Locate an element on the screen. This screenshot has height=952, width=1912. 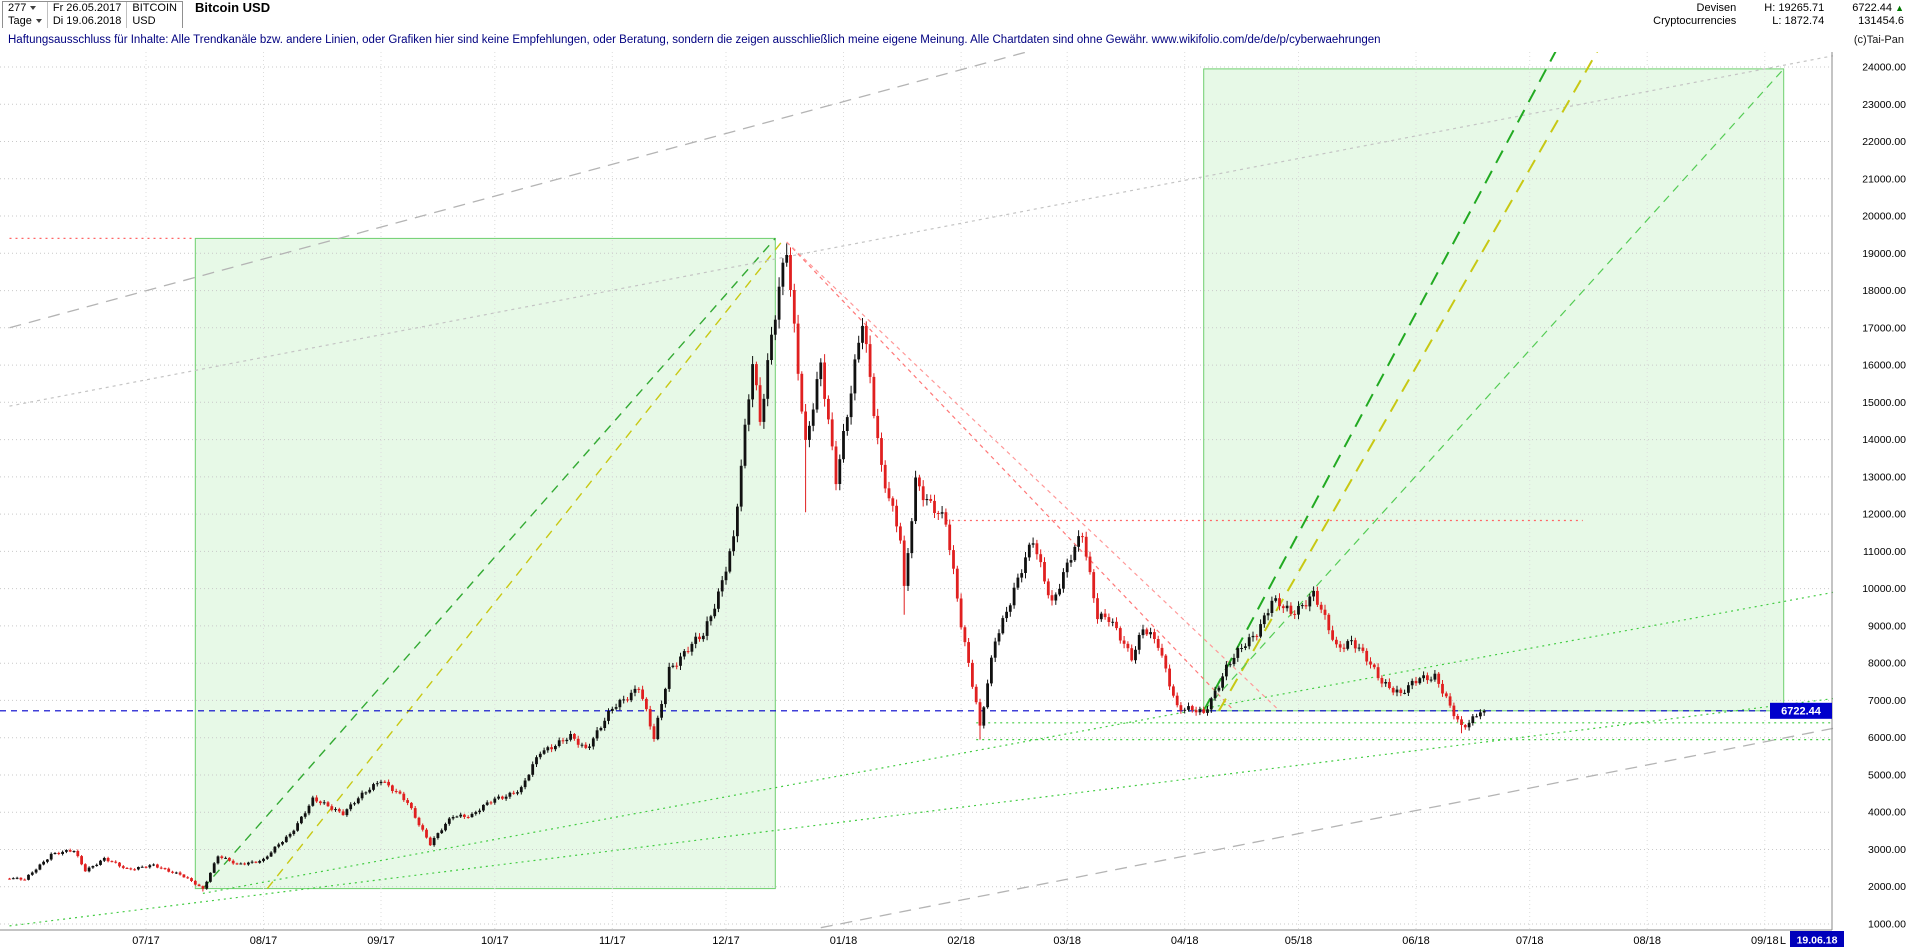
downtrend-red-steep is located at coordinates (1010, 476).